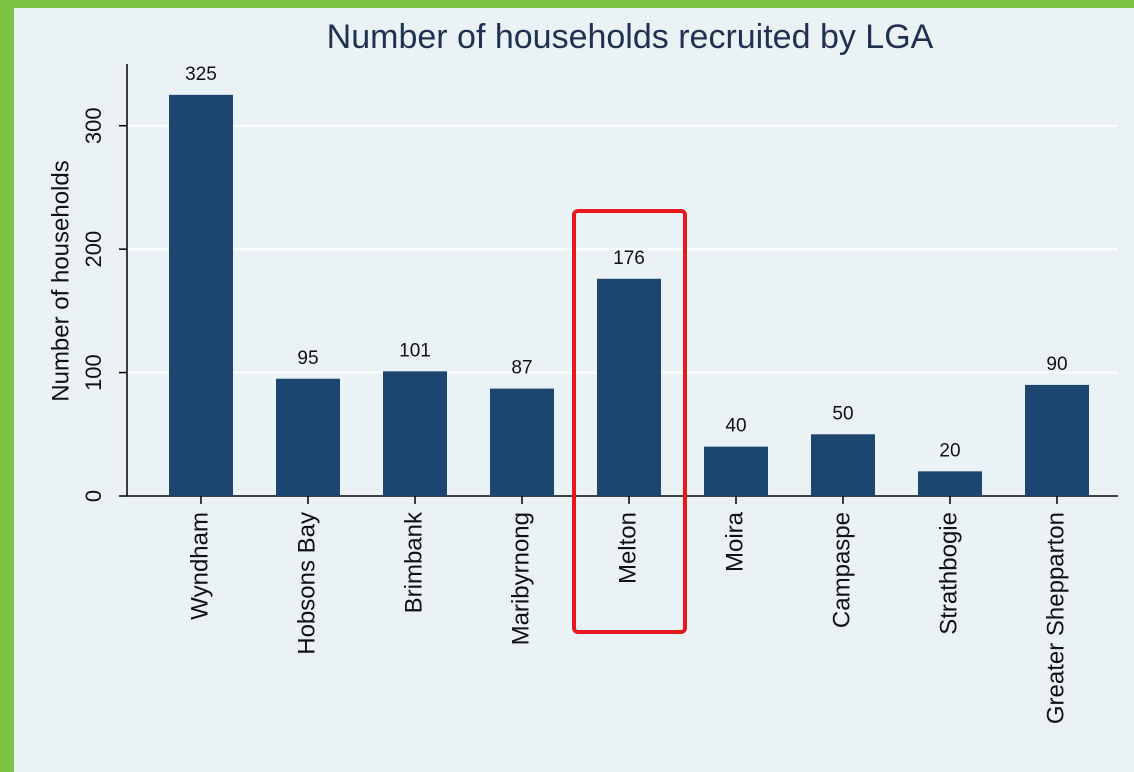 The width and height of the screenshot is (1134, 772). What do you see at coordinates (520, 578) in the screenshot?
I see `x-tick-label: Maribyrnong` at bounding box center [520, 578].